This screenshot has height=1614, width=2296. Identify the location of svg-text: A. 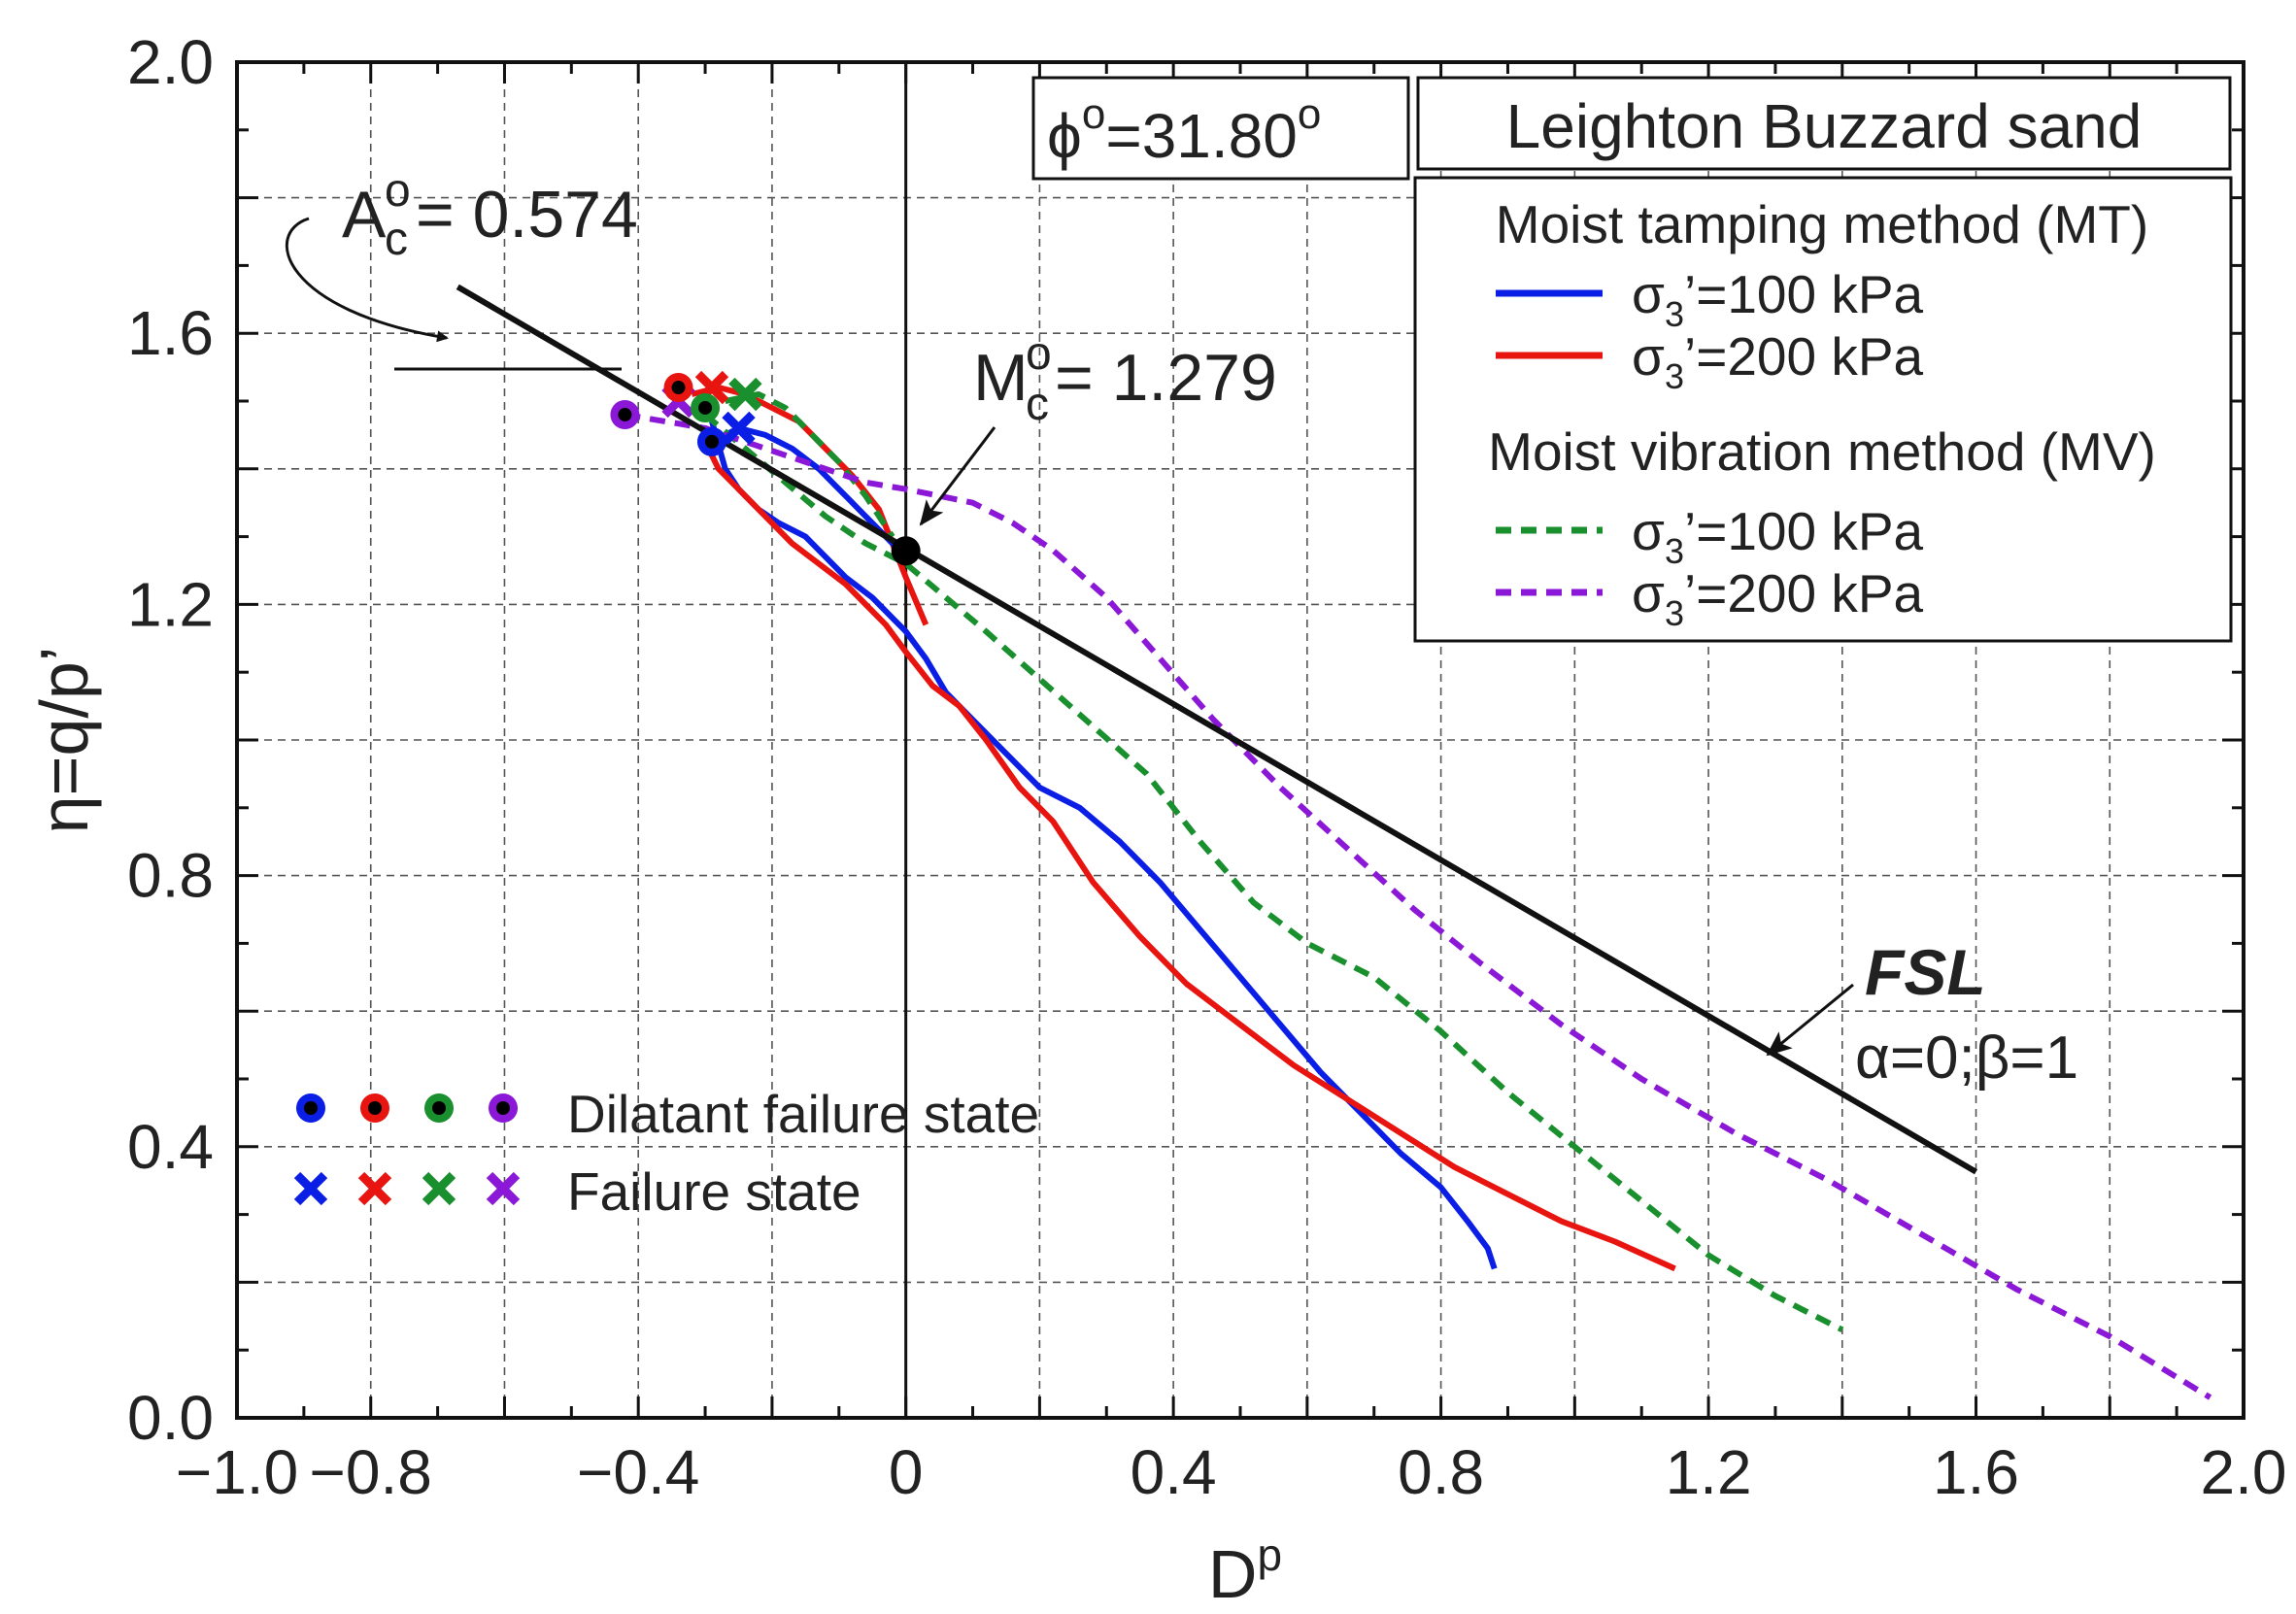
(365, 215).